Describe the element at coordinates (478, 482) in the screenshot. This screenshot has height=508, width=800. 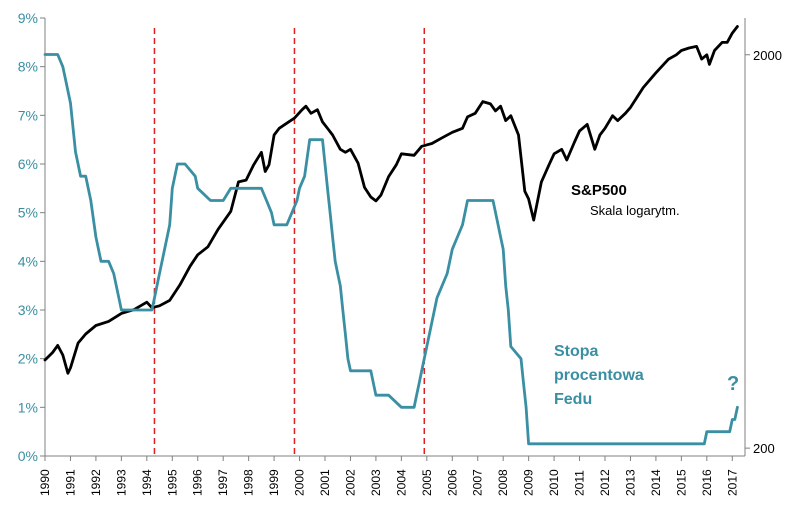
I see `x-tick-label: 2007` at that location.